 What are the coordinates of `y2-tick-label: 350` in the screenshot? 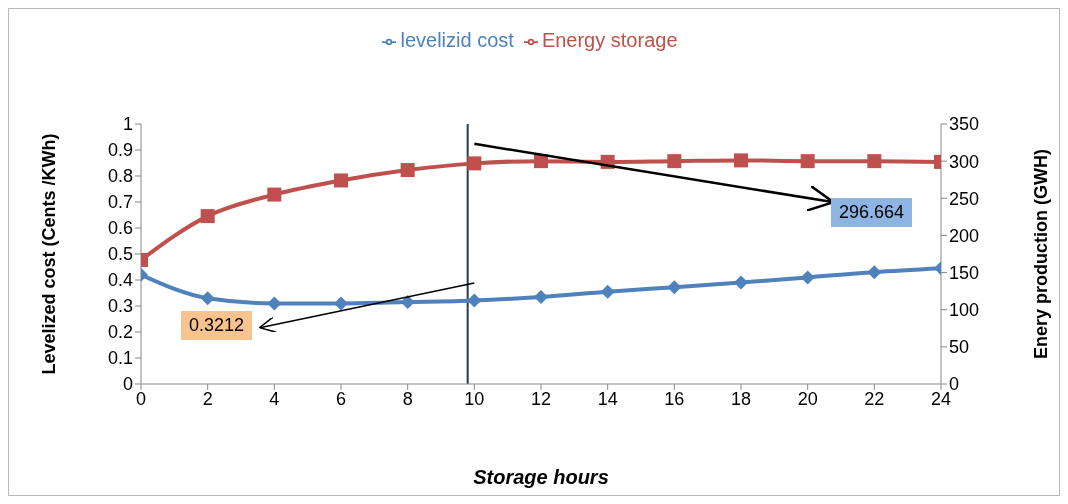 It's located at (964, 124).